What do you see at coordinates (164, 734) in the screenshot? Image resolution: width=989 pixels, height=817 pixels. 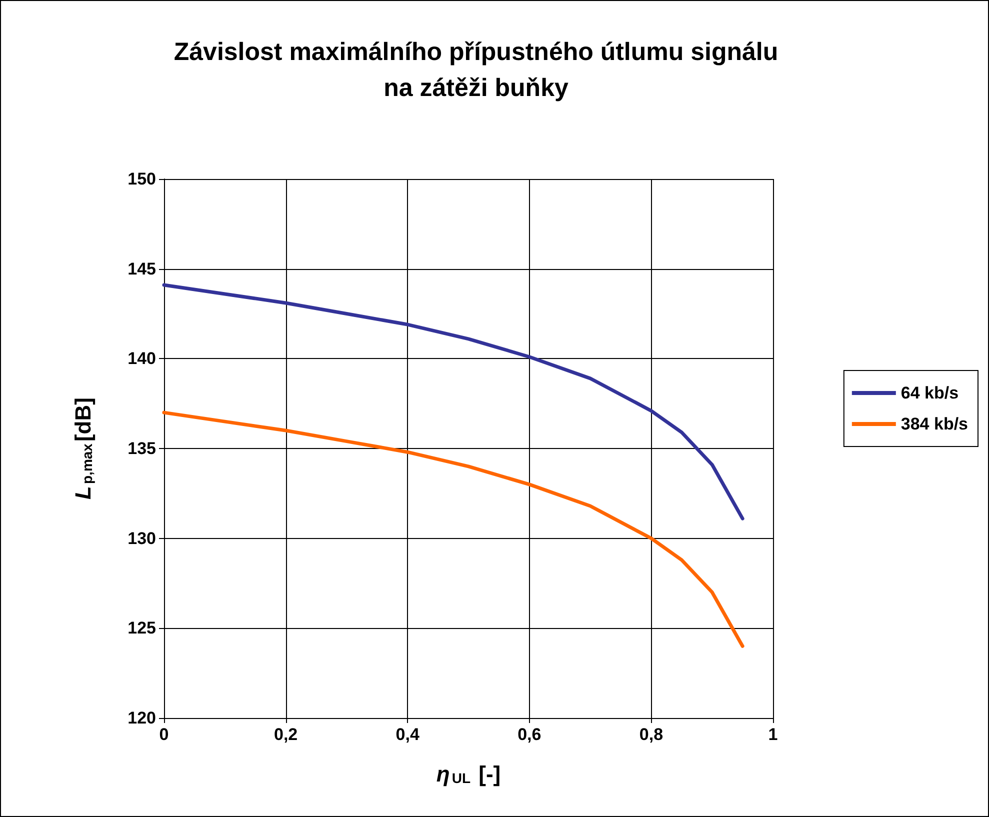 I see `x-tick-label: 0` at bounding box center [164, 734].